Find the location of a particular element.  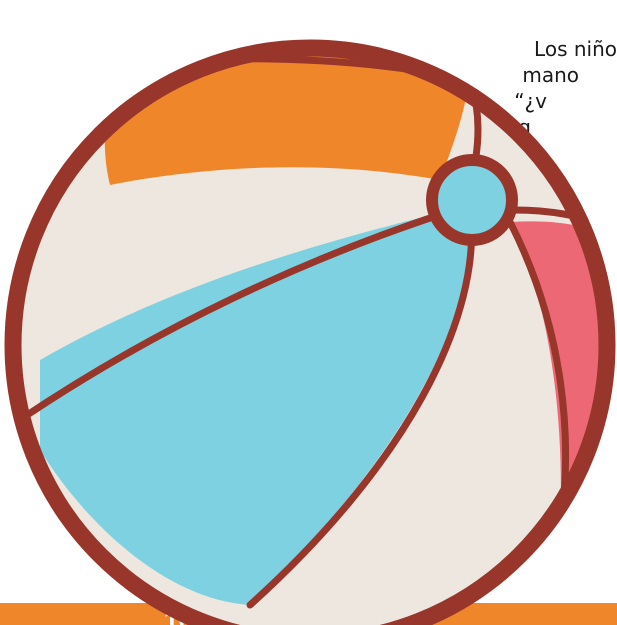

text-line-2: mano is located at coordinates (550, 75).